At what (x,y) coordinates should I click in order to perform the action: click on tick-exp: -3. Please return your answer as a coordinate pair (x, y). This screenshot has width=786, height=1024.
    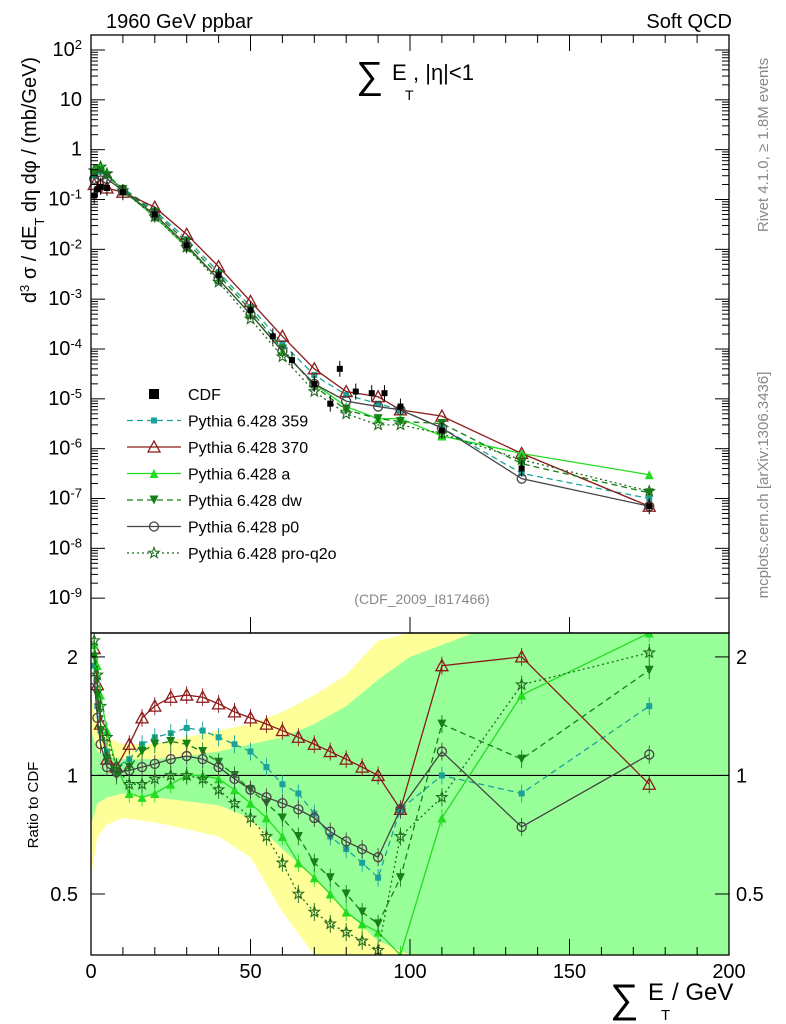
    Looking at the image, I should click on (76, 293).